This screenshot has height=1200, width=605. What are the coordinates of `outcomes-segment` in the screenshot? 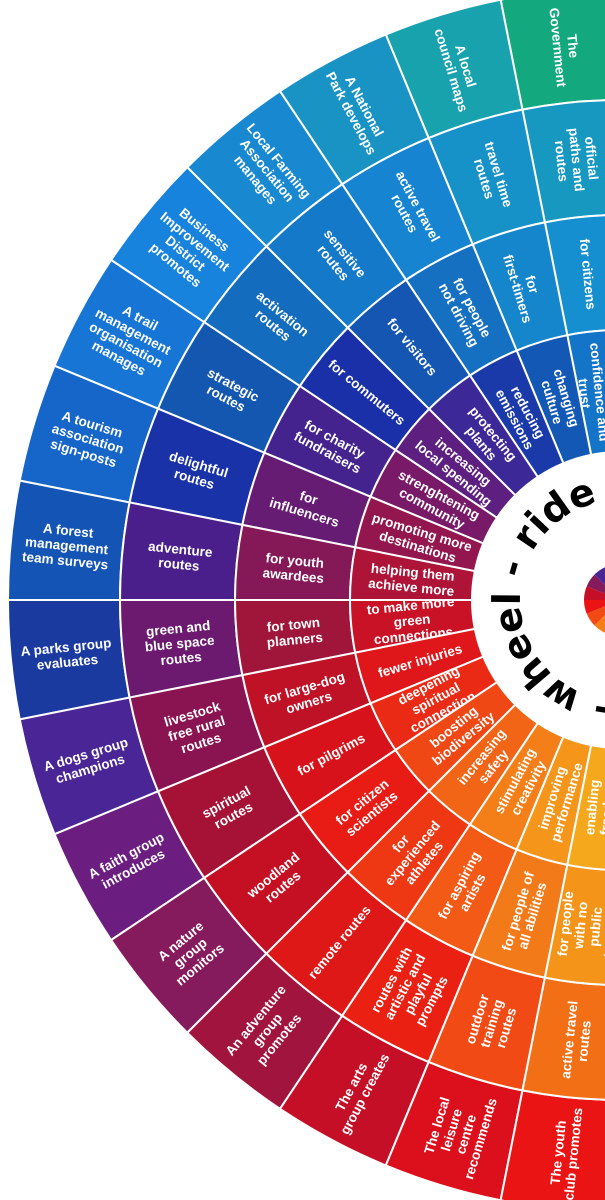 It's located at (585, 807).